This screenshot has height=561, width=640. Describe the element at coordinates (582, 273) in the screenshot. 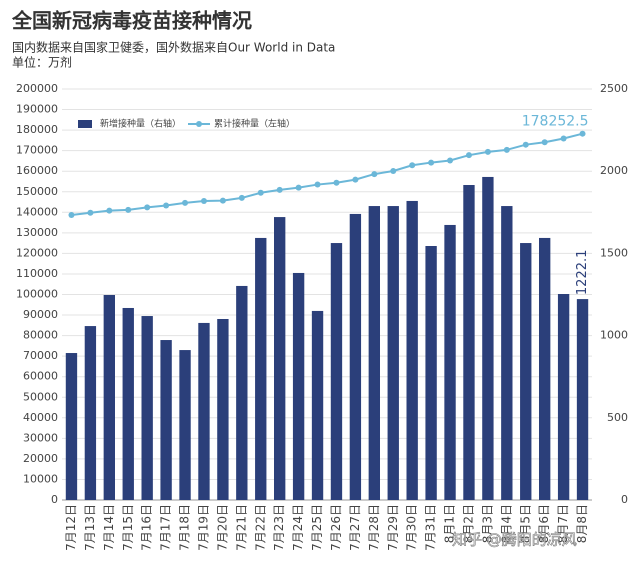

I see `data-label: 1222.1` at that location.